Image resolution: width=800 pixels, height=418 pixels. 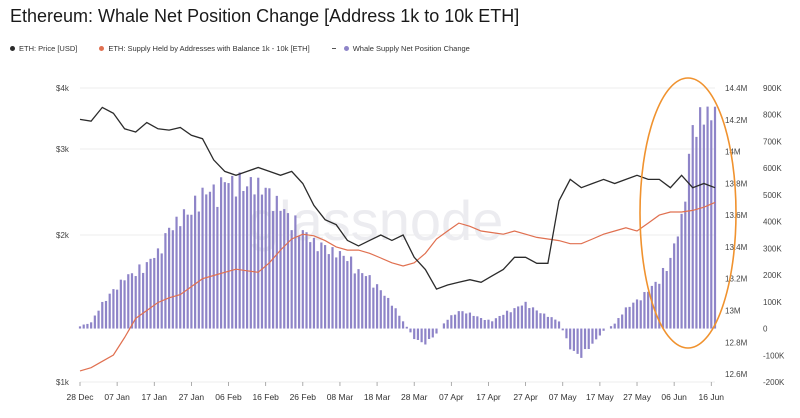 What do you see at coordinates (563, 397) in the screenshot?
I see `x-tick-label: 07 May` at bounding box center [563, 397].